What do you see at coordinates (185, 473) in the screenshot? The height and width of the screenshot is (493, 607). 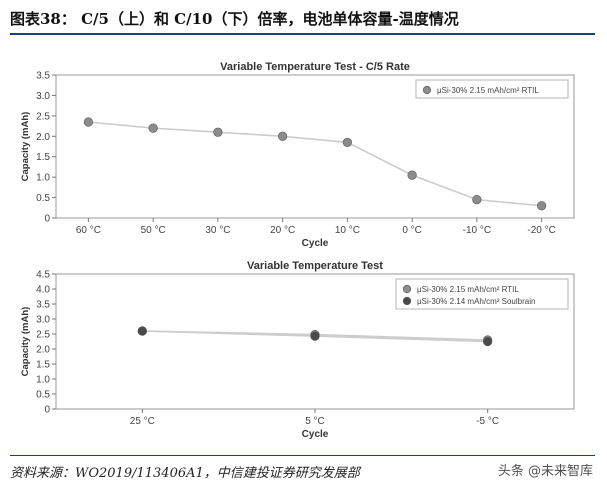 I see `source-note: 资料来源：WO2019/113406A1，中信建投证券研究发展部` at bounding box center [185, 473].